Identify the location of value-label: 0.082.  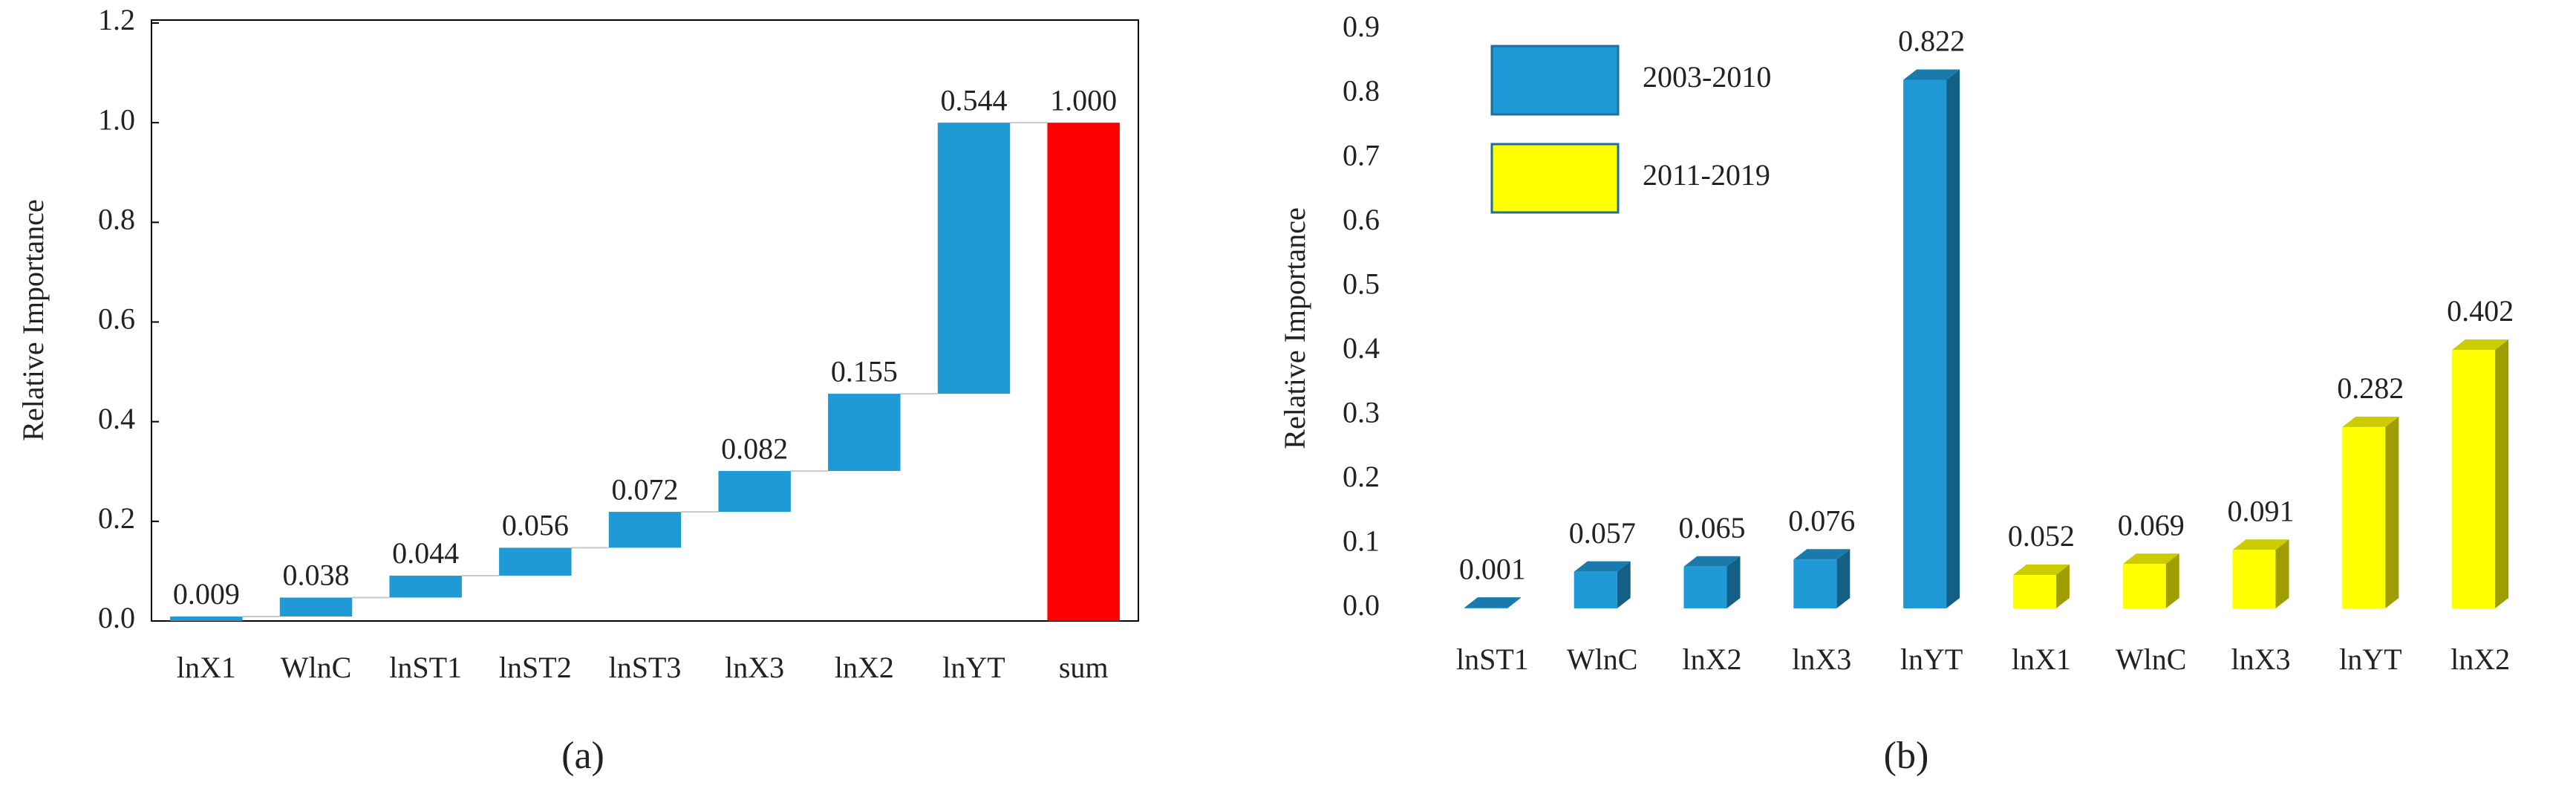
(754, 448).